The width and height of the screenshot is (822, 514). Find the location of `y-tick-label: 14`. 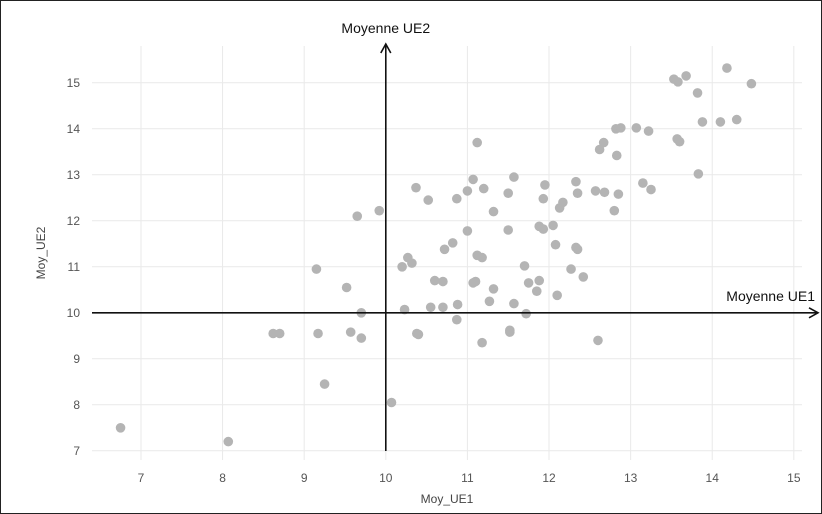

y-tick-label: 14 is located at coordinates (74, 129).